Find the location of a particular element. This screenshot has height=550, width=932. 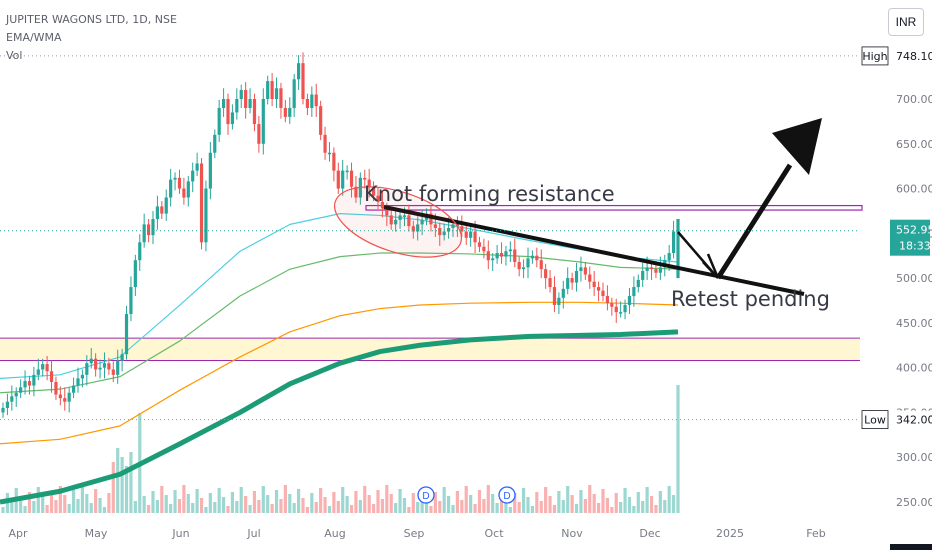

volume-label: Vol is located at coordinates (14, 55).